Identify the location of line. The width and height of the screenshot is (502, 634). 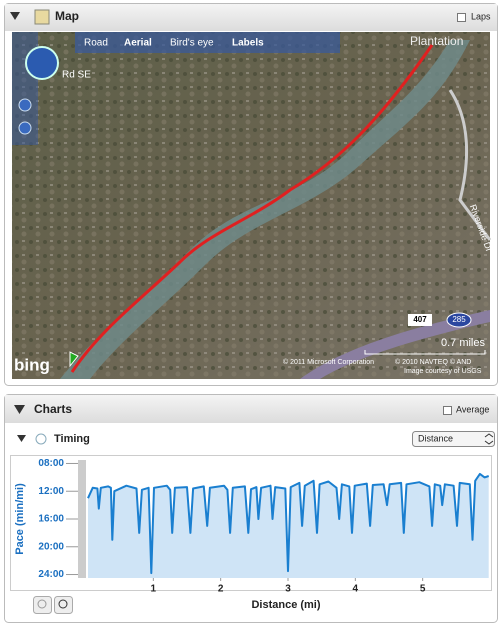
(288, 523).